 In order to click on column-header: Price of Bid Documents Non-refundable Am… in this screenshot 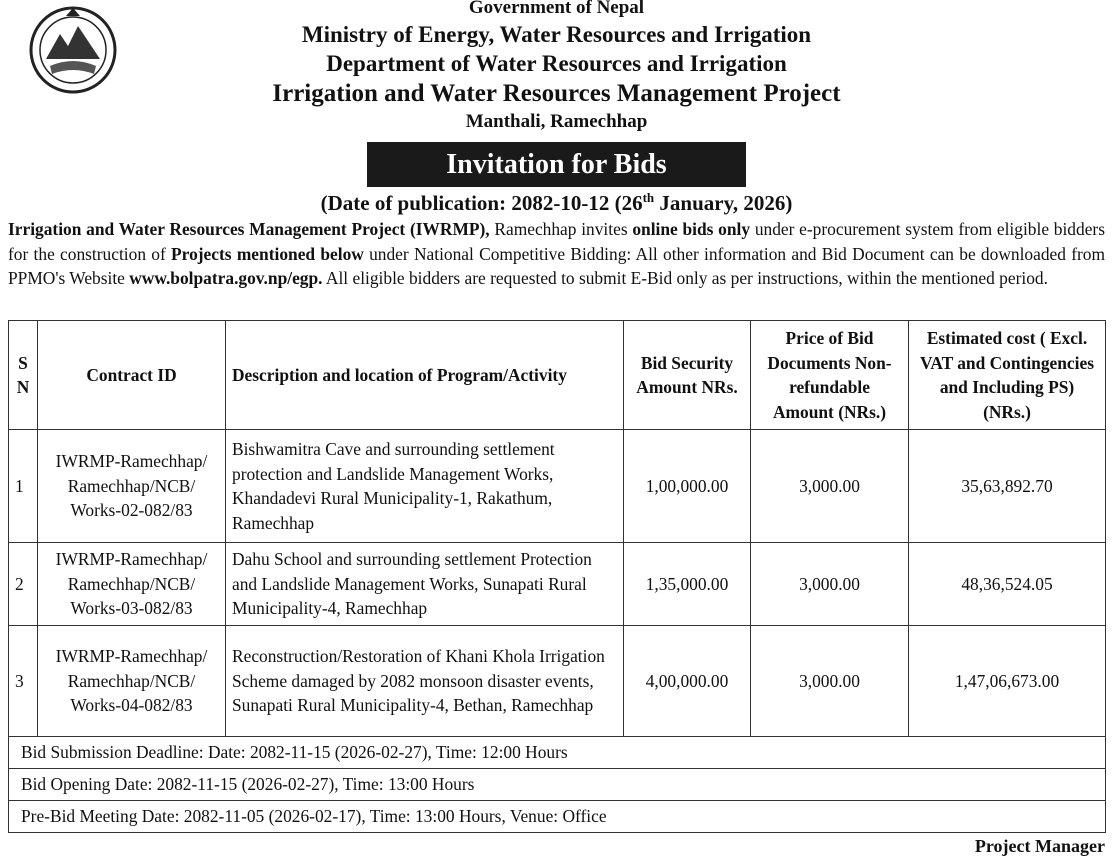, I will do `click(829, 375)`.